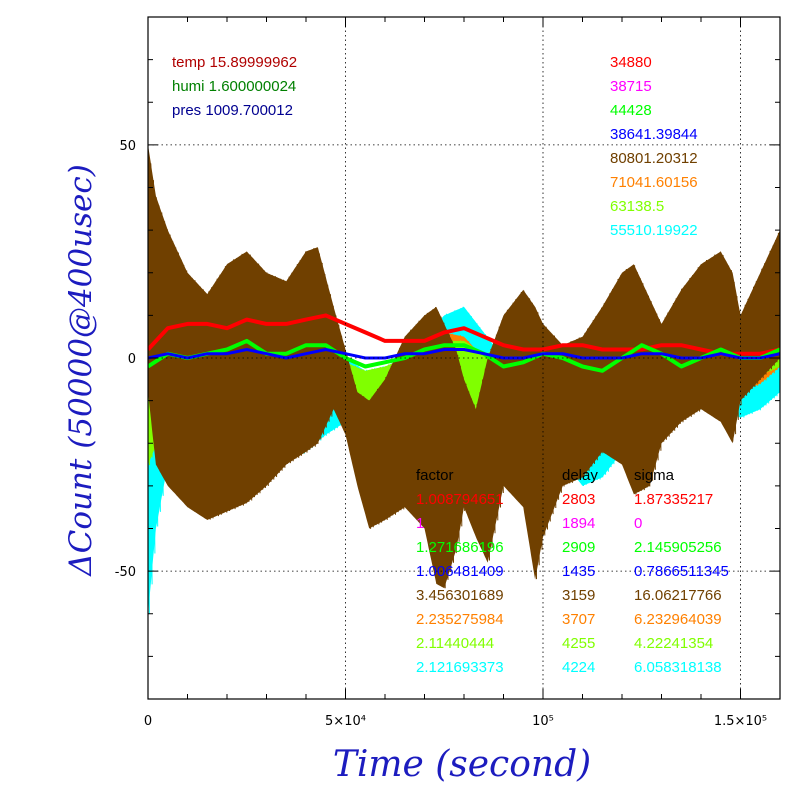 The width and height of the screenshot is (797, 797). What do you see at coordinates (578, 667) in the screenshot?
I see `table-cell-delay: 4224` at bounding box center [578, 667].